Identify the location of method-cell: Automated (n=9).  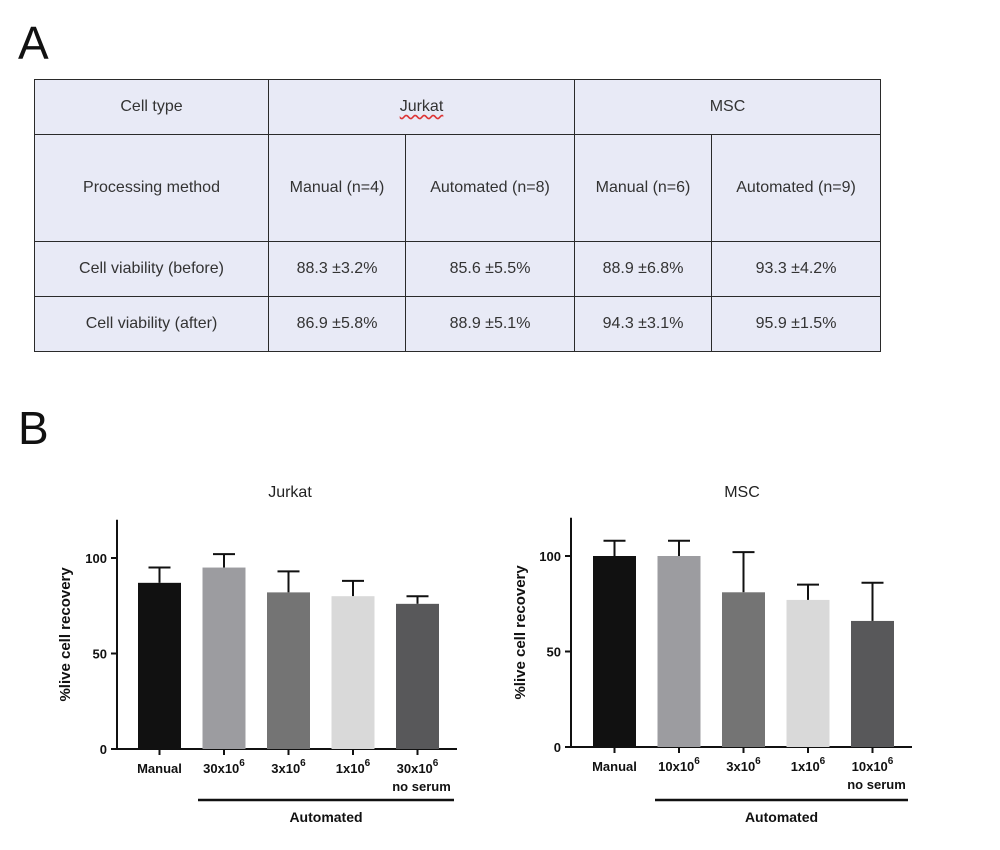
(796, 188).